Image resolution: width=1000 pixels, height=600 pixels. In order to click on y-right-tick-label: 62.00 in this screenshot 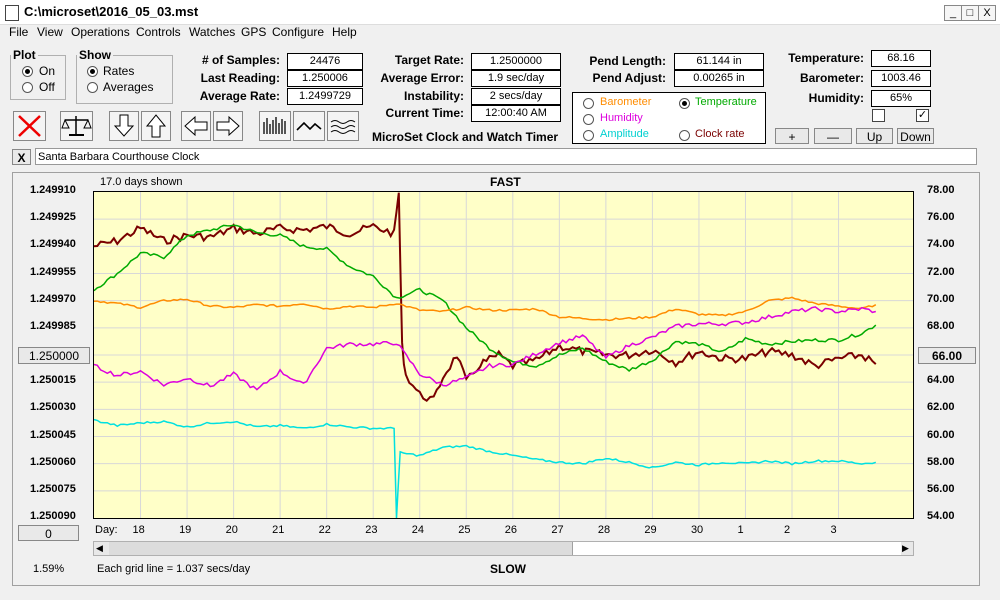, I will do `click(941, 407)`.